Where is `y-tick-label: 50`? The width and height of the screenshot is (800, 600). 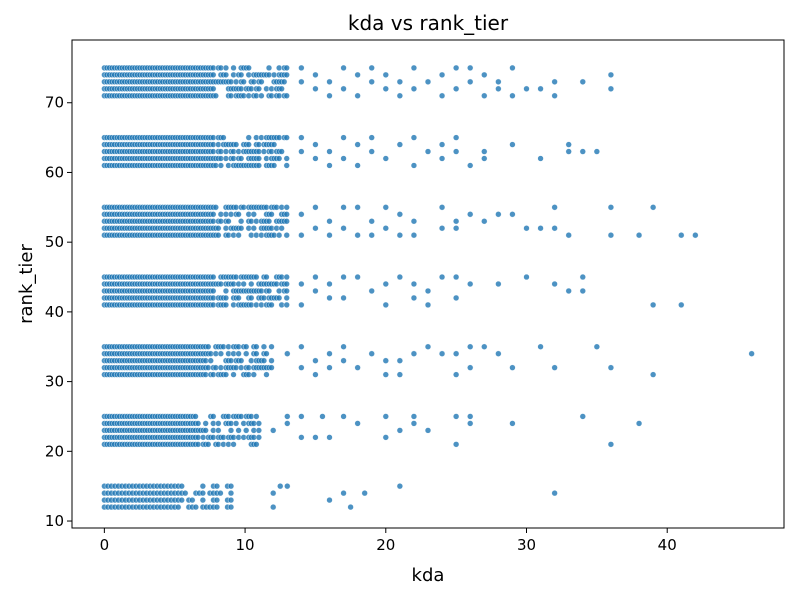 y-tick-label: 50 is located at coordinates (54, 242).